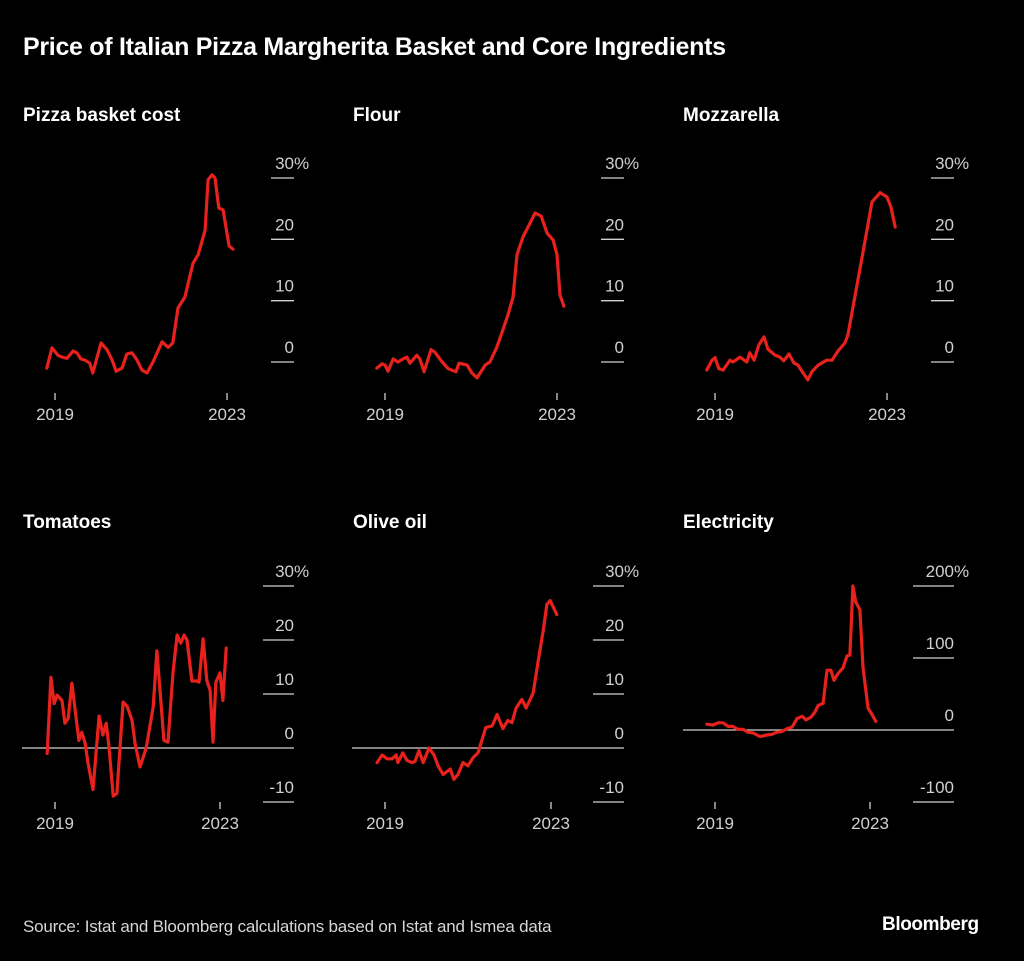 Image resolution: width=1024 pixels, height=961 pixels. Describe the element at coordinates (377, 115) in the screenshot. I see `panel-title: Flour` at that location.